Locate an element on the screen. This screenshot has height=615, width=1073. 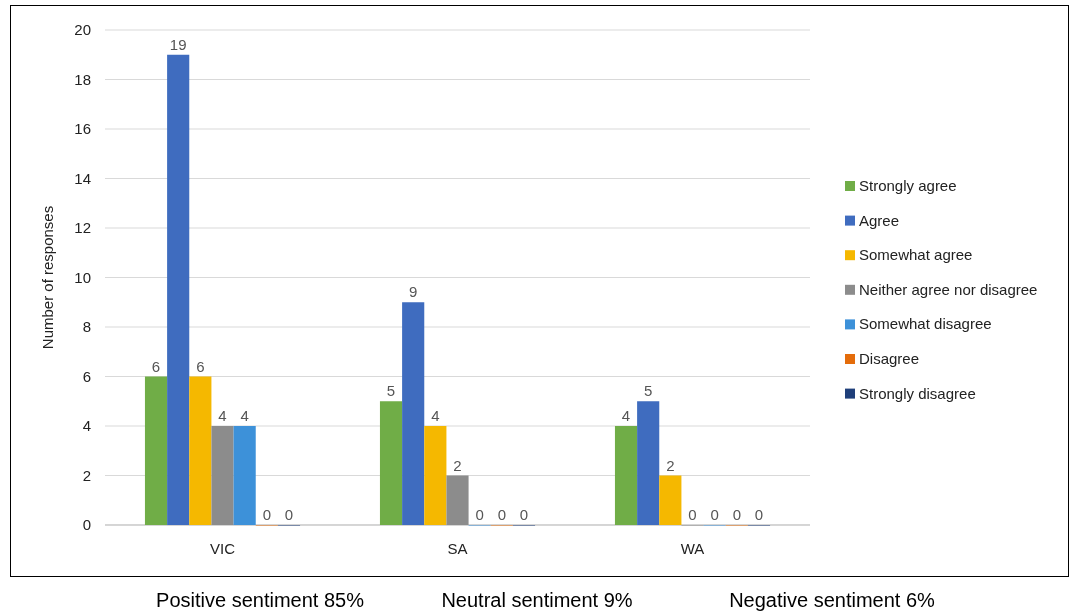
legend-label: Somewhat disagree is located at coordinates (925, 324).